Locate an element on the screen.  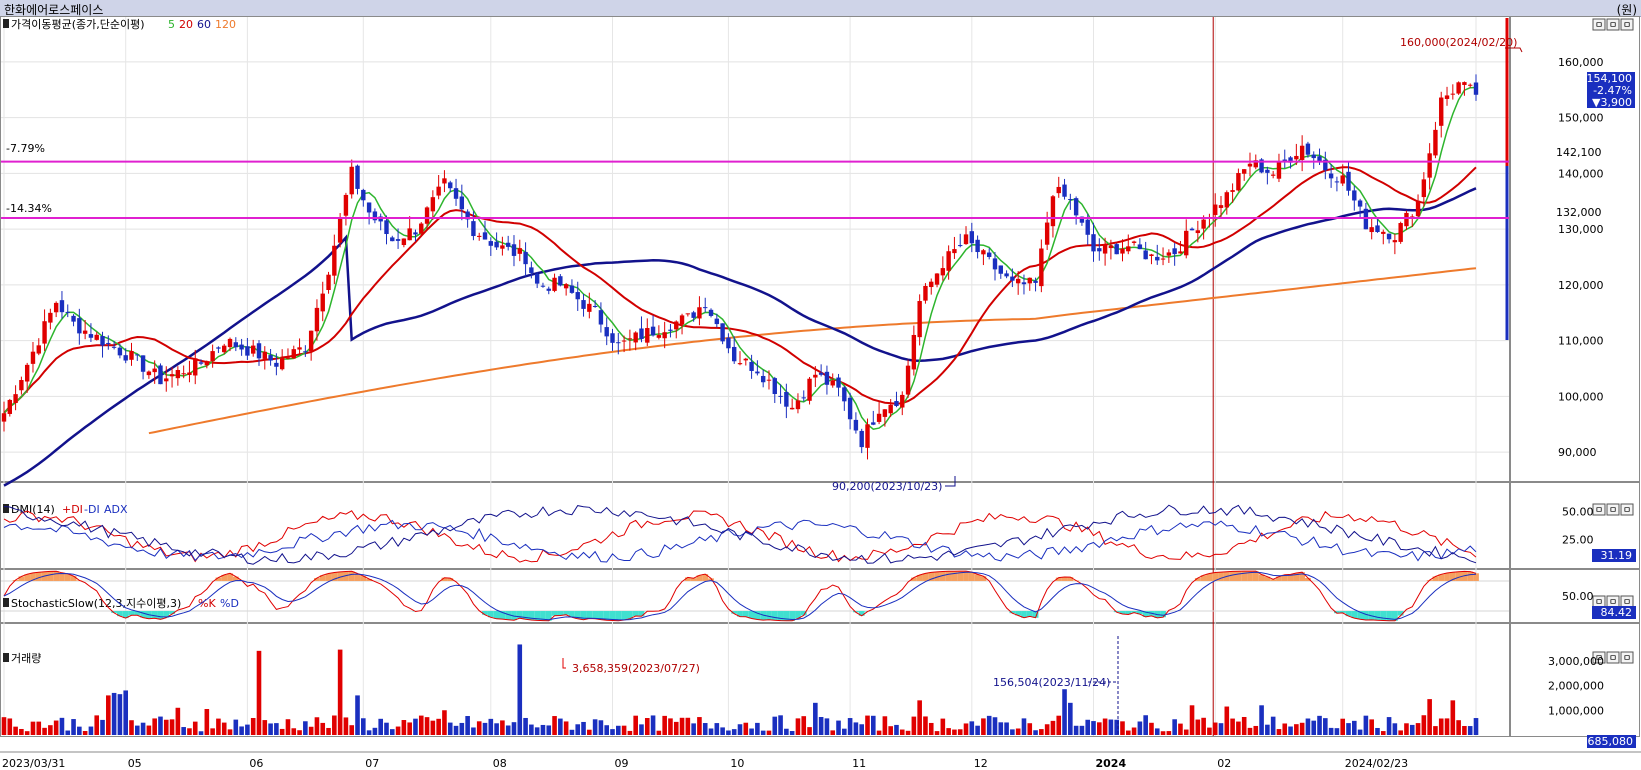
axis-border is located at coordinates (1575, 525).